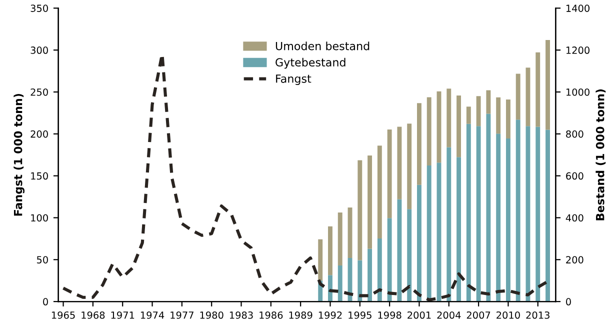  I want to click on y-axis-title: Fangst (1 000 tonn), so click(19, 155).